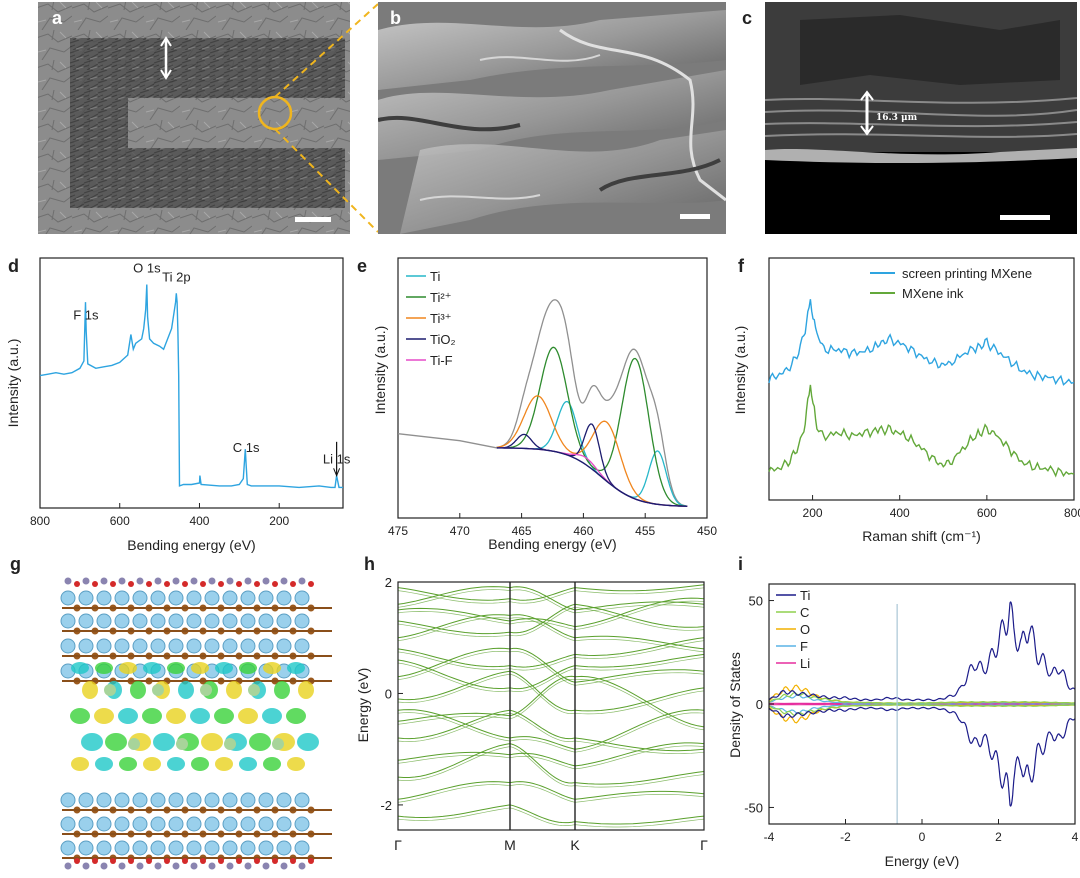  What do you see at coordinates (900, 513) in the screenshot?
I see `chart-f-x-tick-label: 400` at bounding box center [900, 513].